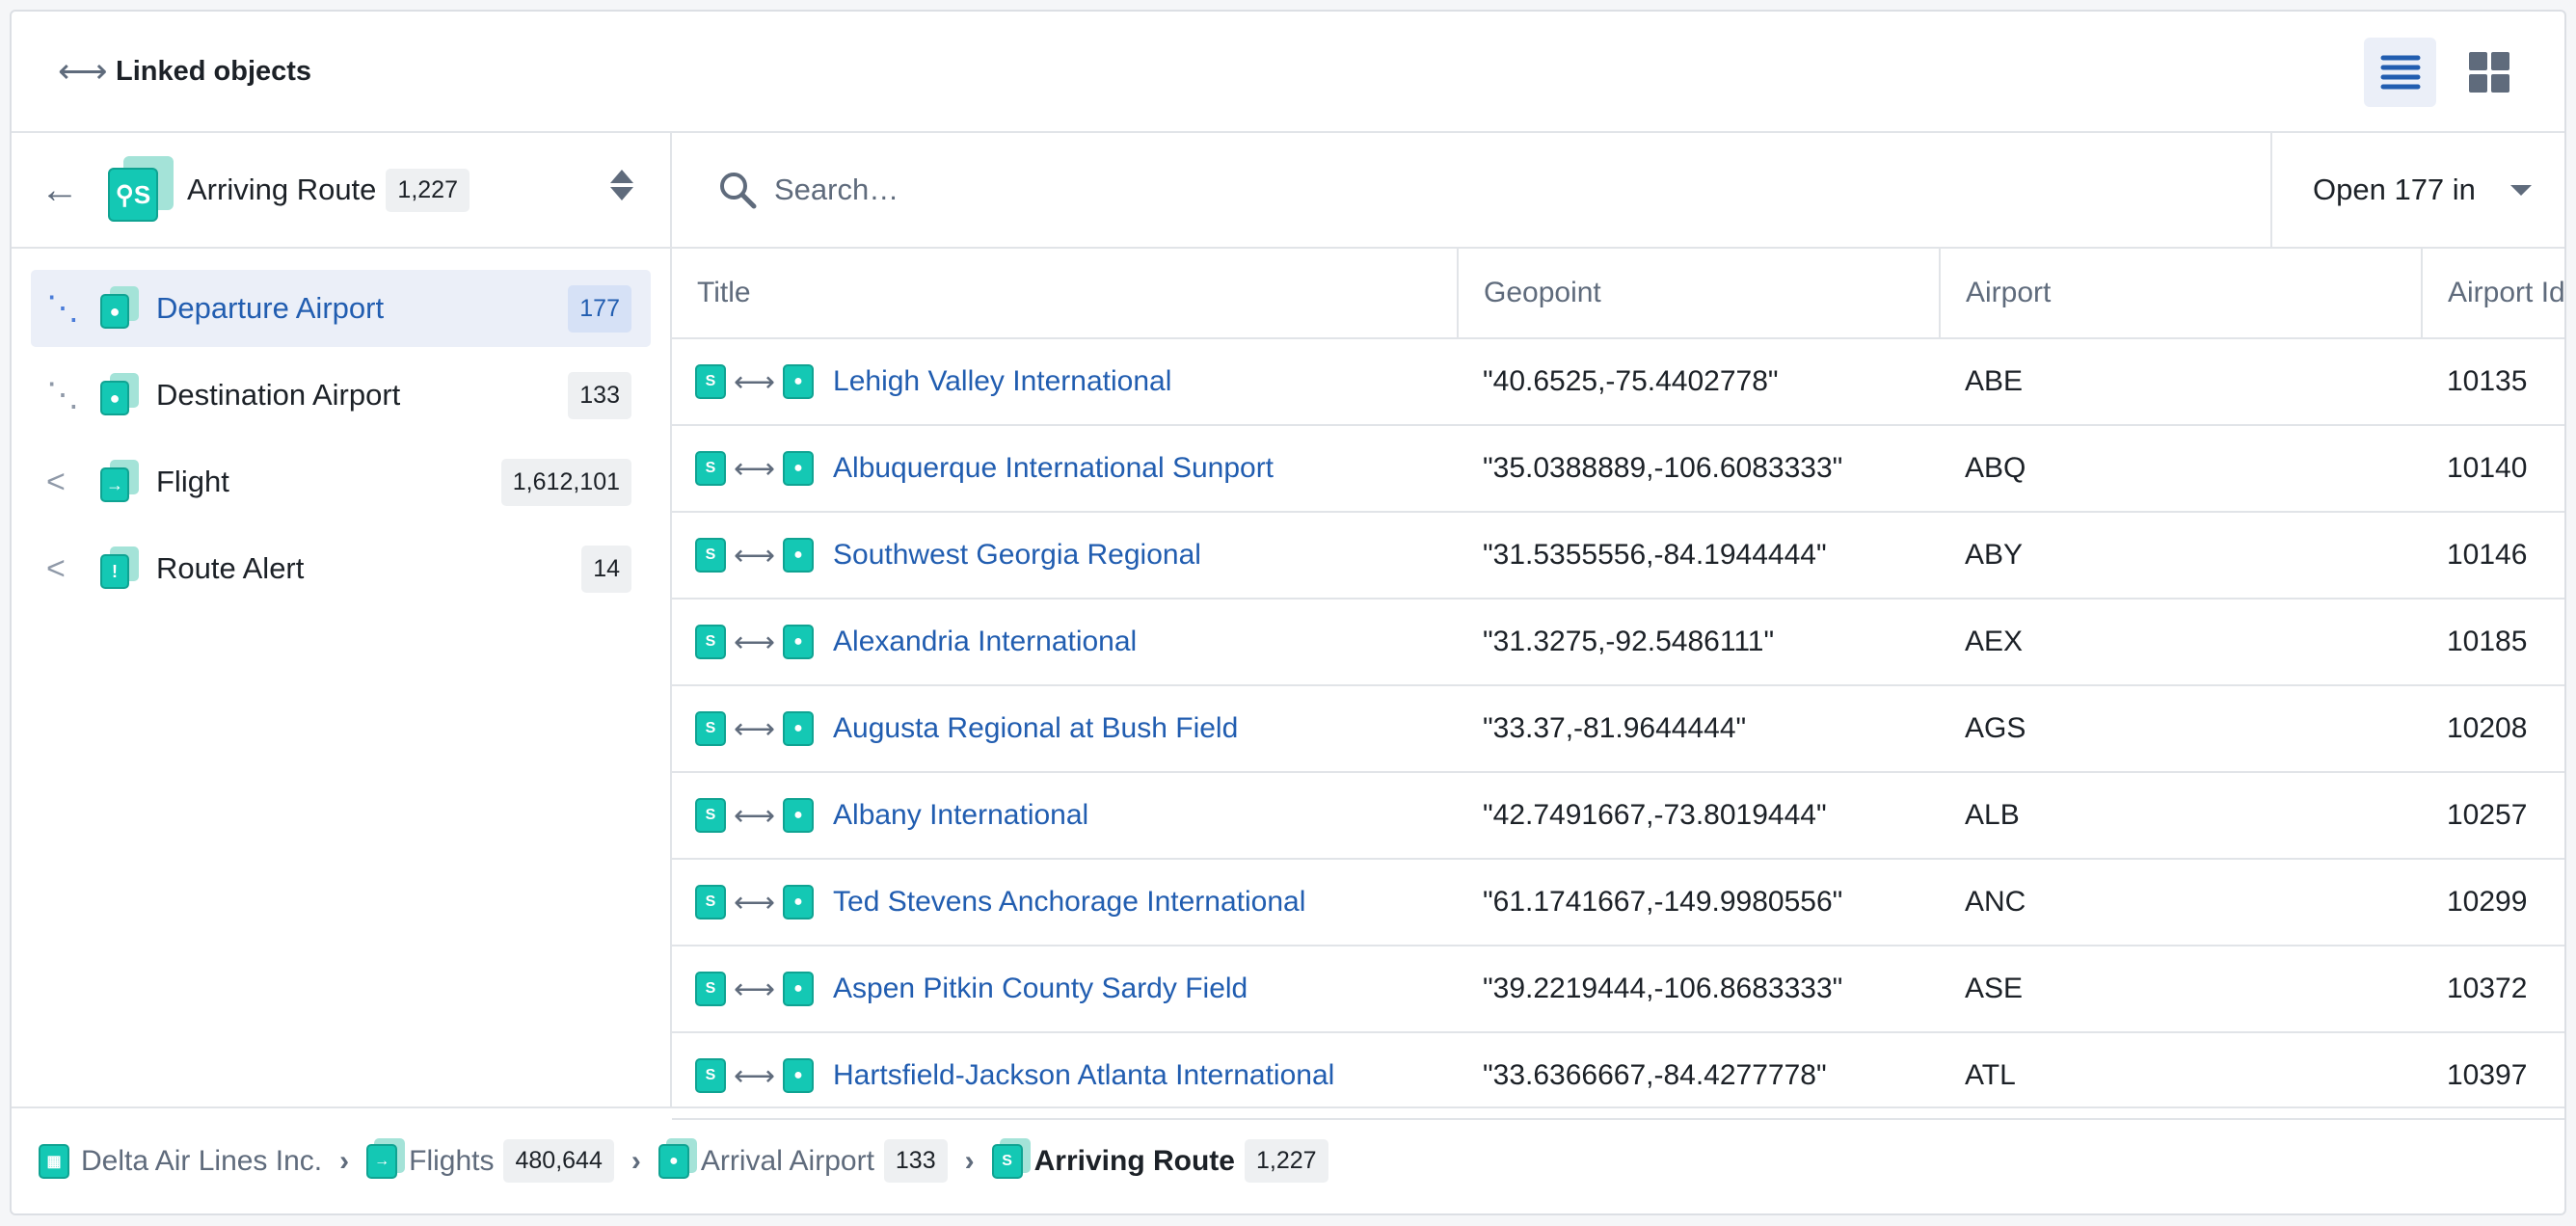 The width and height of the screenshot is (2576, 1226). Describe the element at coordinates (282, 189) in the screenshot. I see `object-type-name: Arriving Route` at that location.